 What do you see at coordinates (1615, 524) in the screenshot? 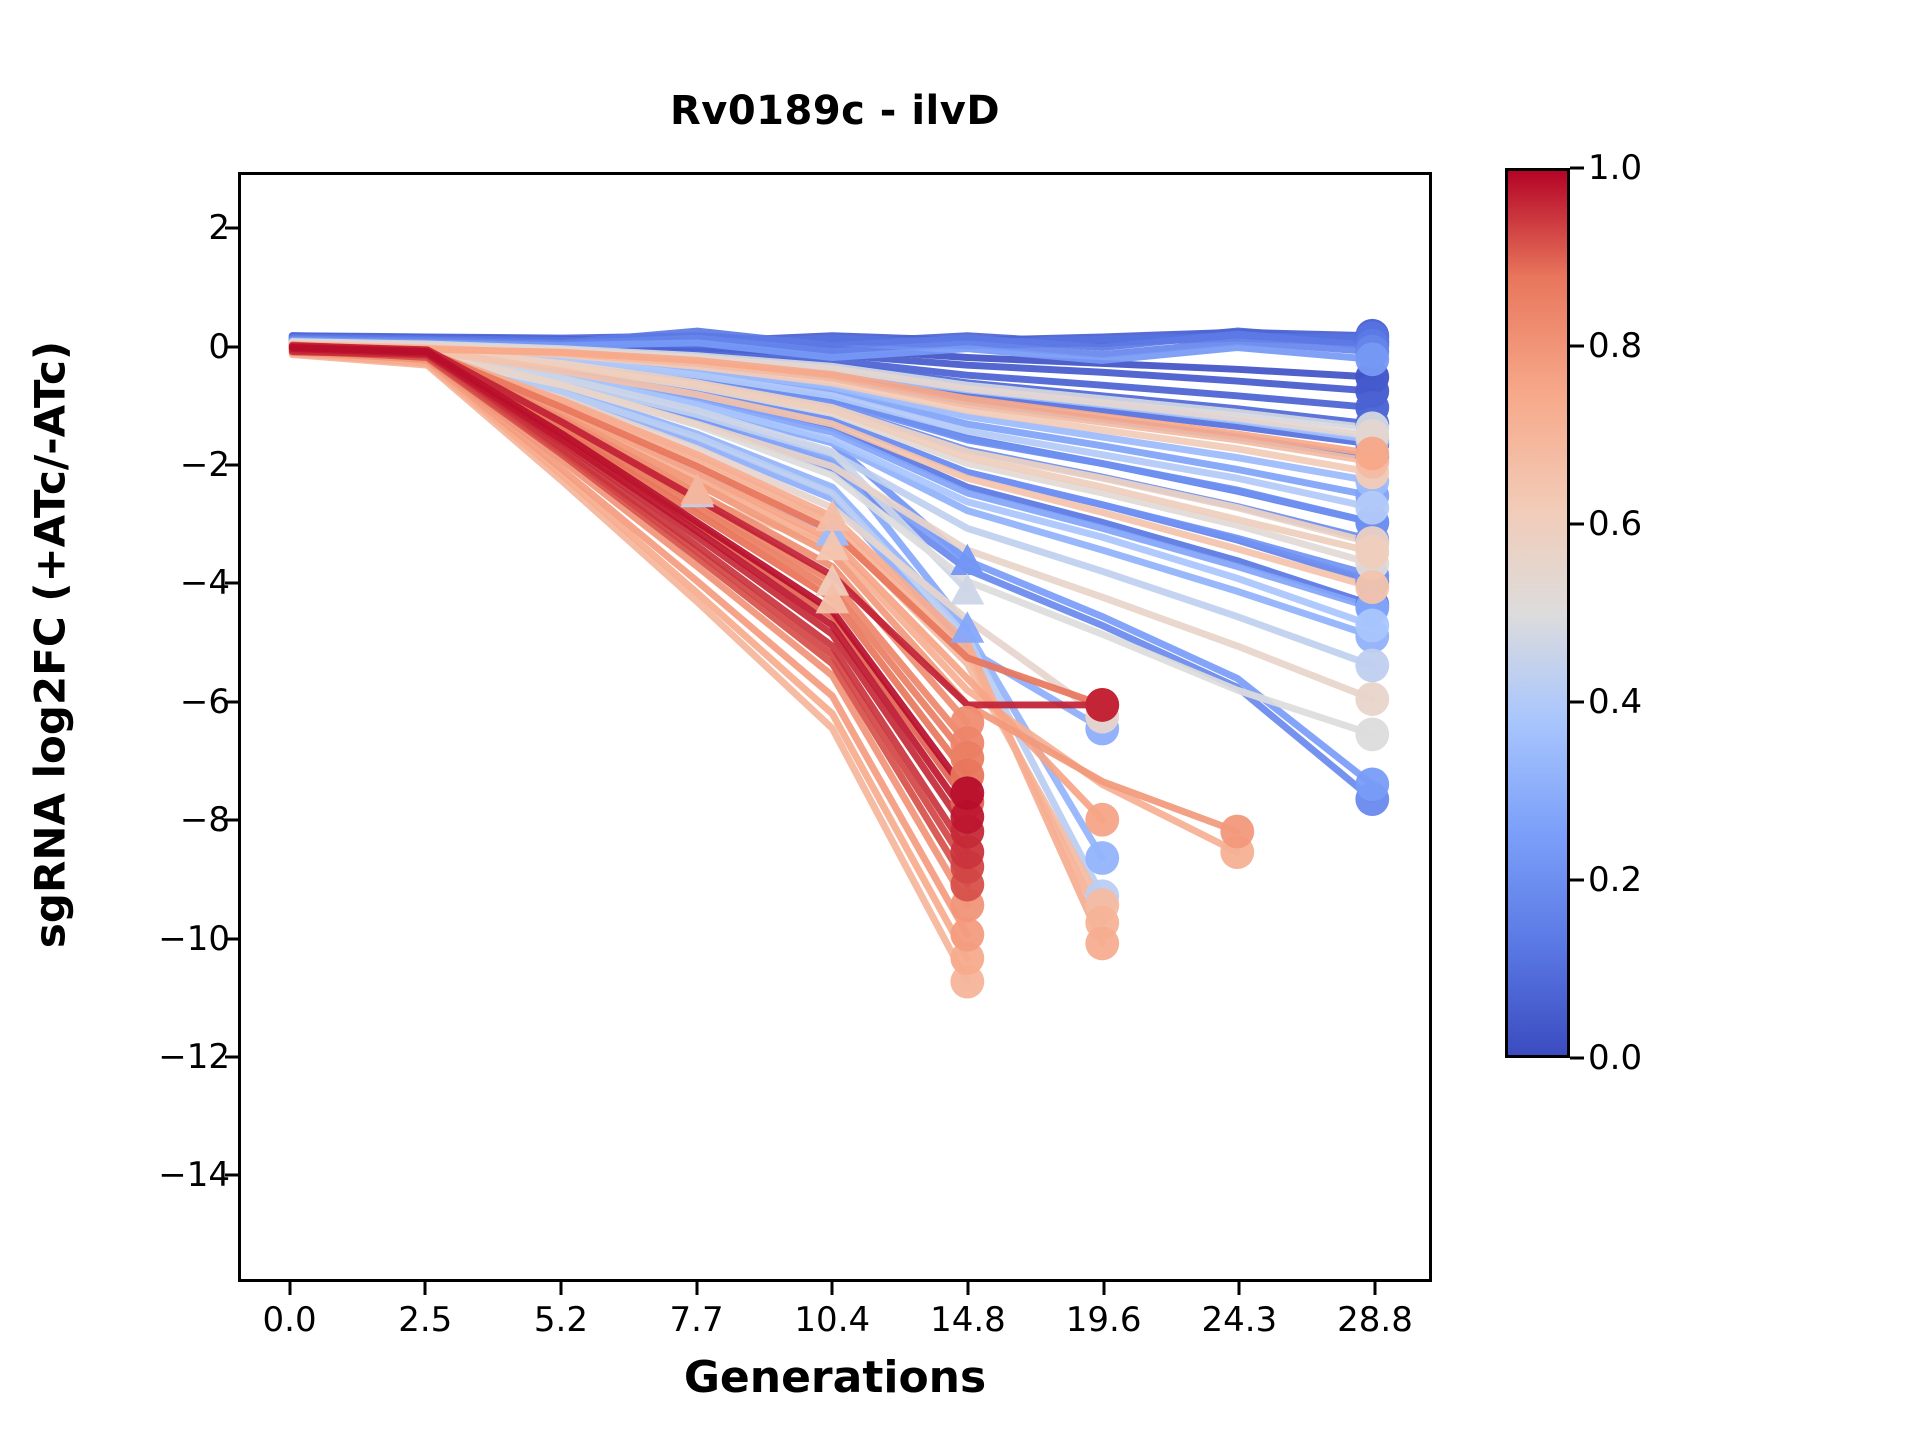
I see `colorbar-tick-label: 0.6` at bounding box center [1615, 524].